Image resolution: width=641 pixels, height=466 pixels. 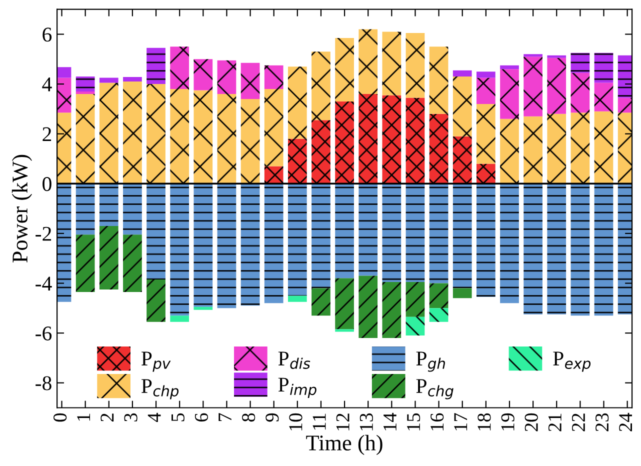 I want to click on y-tick-label: -4, so click(x=44, y=283).